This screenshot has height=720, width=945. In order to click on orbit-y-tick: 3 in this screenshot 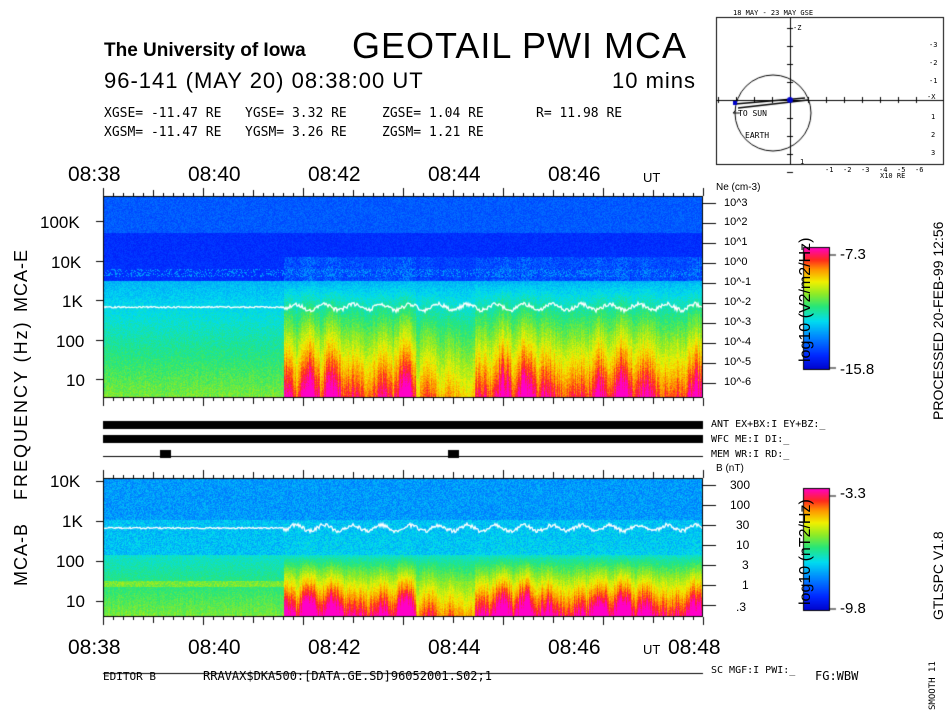, I will do `click(933, 153)`.